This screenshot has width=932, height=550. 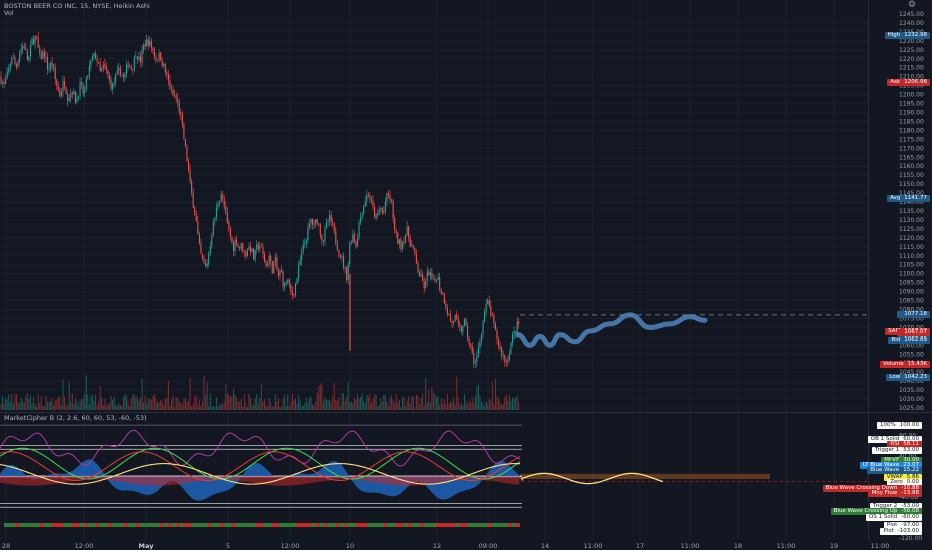 I want to click on indicator-label-tag: Mf-VF 30.00, so click(x=901, y=460).